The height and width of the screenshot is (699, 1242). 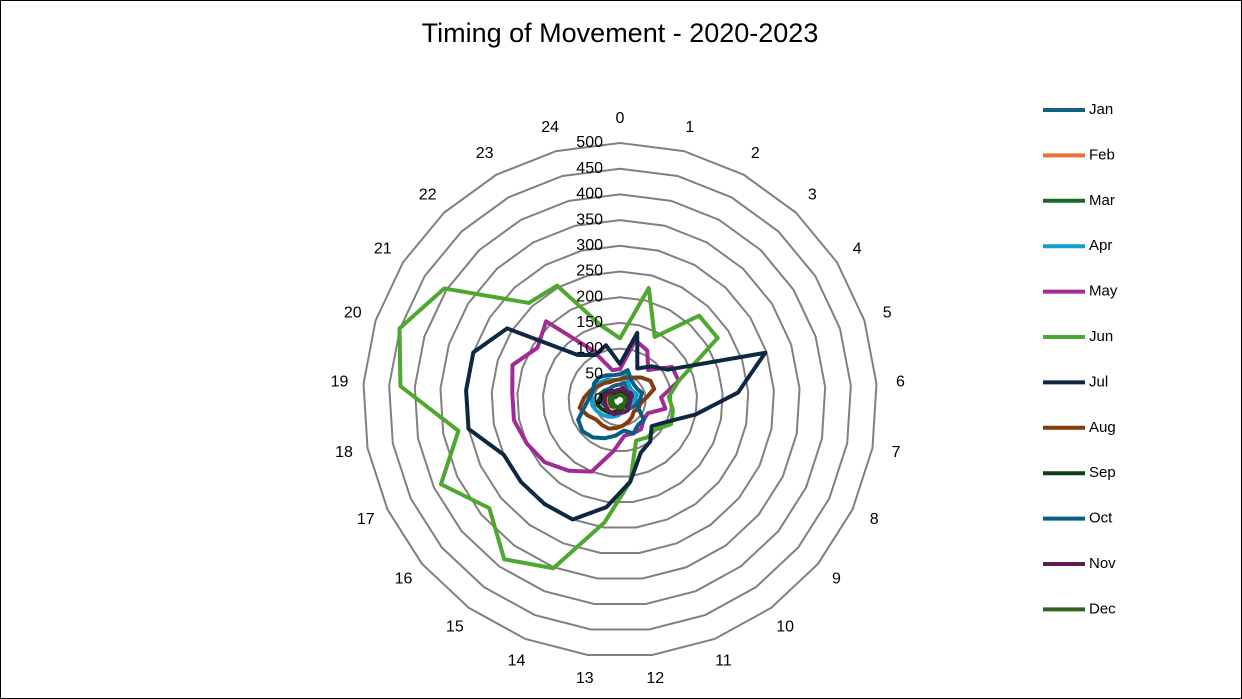 I want to click on category-label: 21, so click(x=383, y=249).